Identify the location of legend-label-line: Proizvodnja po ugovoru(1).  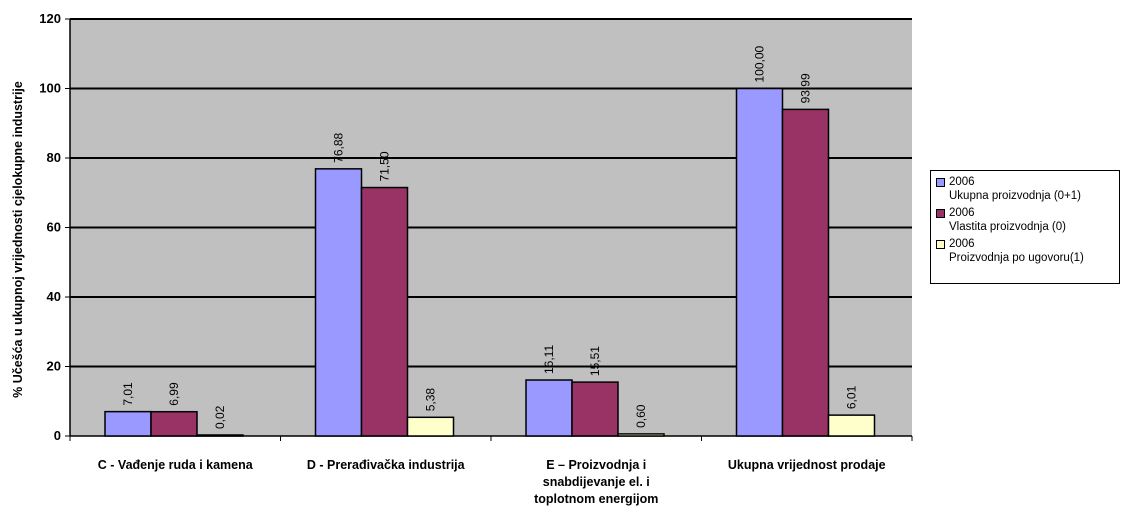
(1016, 258).